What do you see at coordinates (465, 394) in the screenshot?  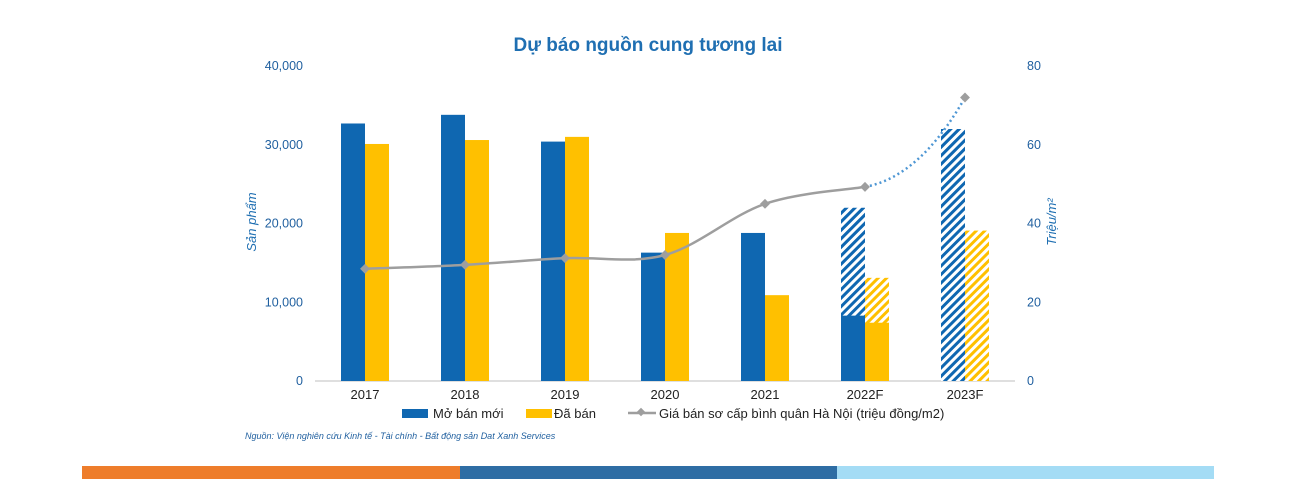 I see `x-tick-label: 2018` at bounding box center [465, 394].